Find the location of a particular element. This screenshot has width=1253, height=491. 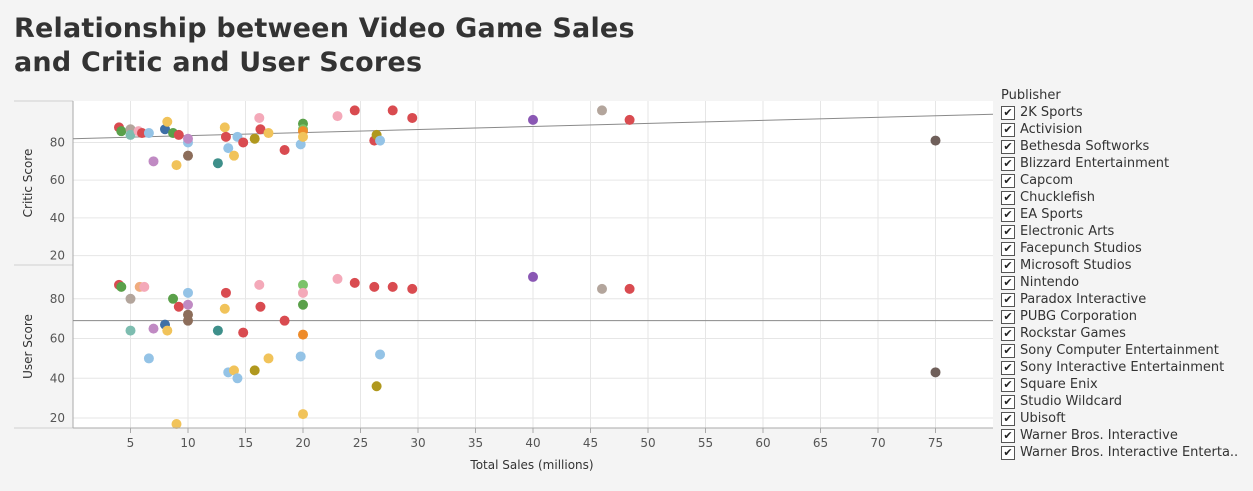

legend-item: ✔ Electronic Arts is located at coordinates (1126, 231).